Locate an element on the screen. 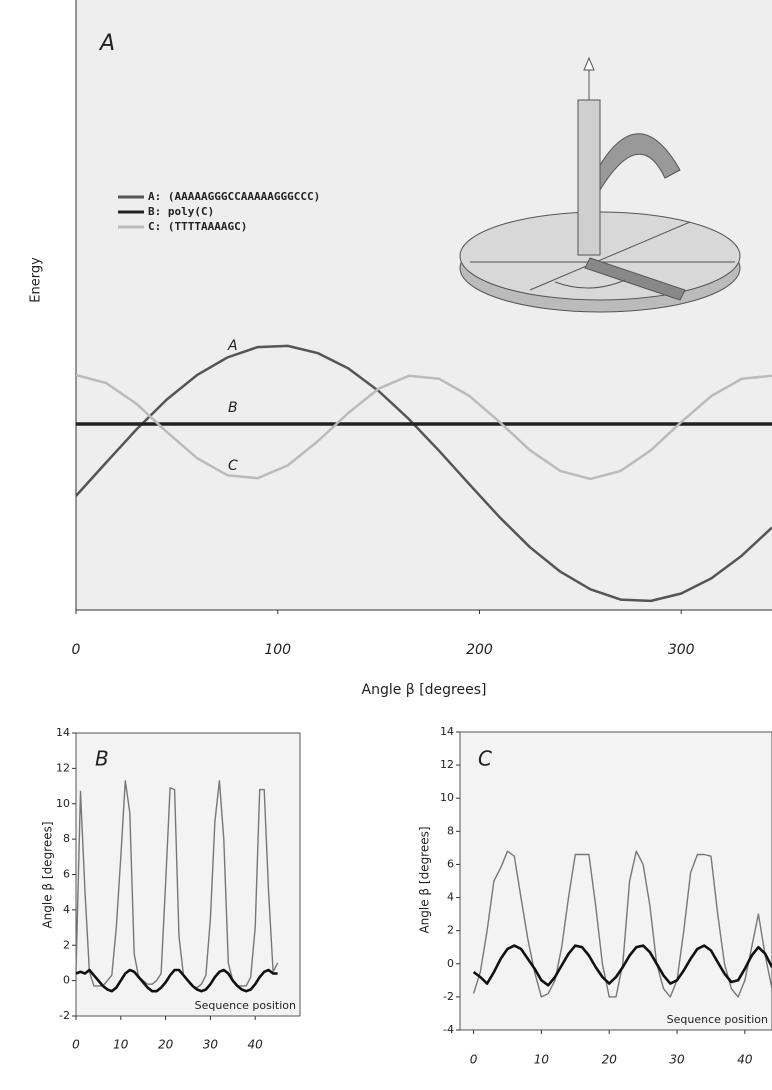 The width and height of the screenshot is (772, 1090). x-tick-label: 100 is located at coordinates (277, 650).